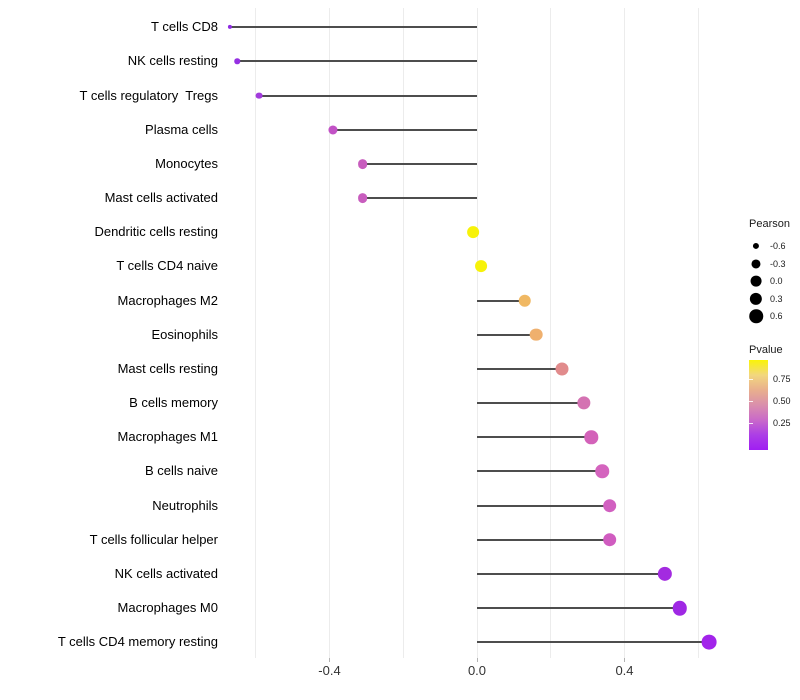  Describe the element at coordinates (181, 129) in the screenshot. I see `y-axis-label: Plasma cells` at that location.